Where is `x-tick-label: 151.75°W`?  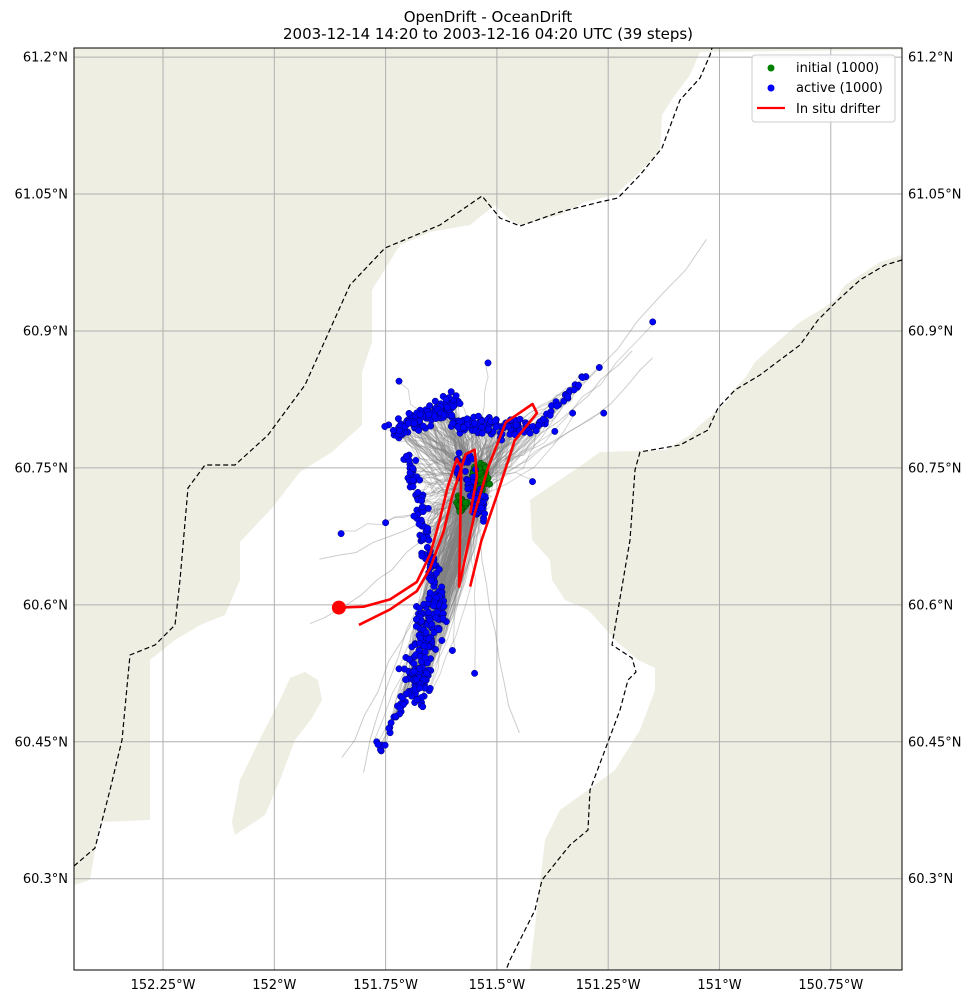 x-tick-label: 151.75°W is located at coordinates (385, 985).